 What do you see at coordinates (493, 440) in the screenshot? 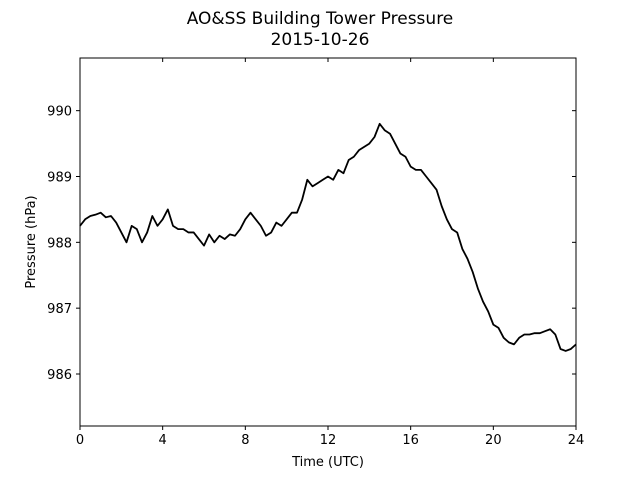
I see `x-tick-label: 20` at bounding box center [493, 440].